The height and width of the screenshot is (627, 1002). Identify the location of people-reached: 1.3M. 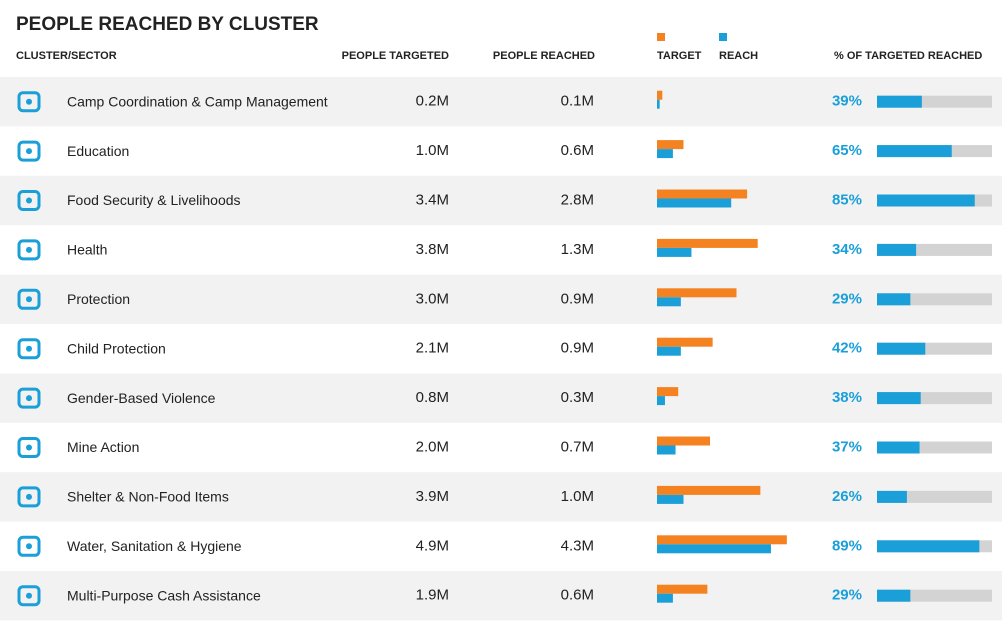
(577, 249).